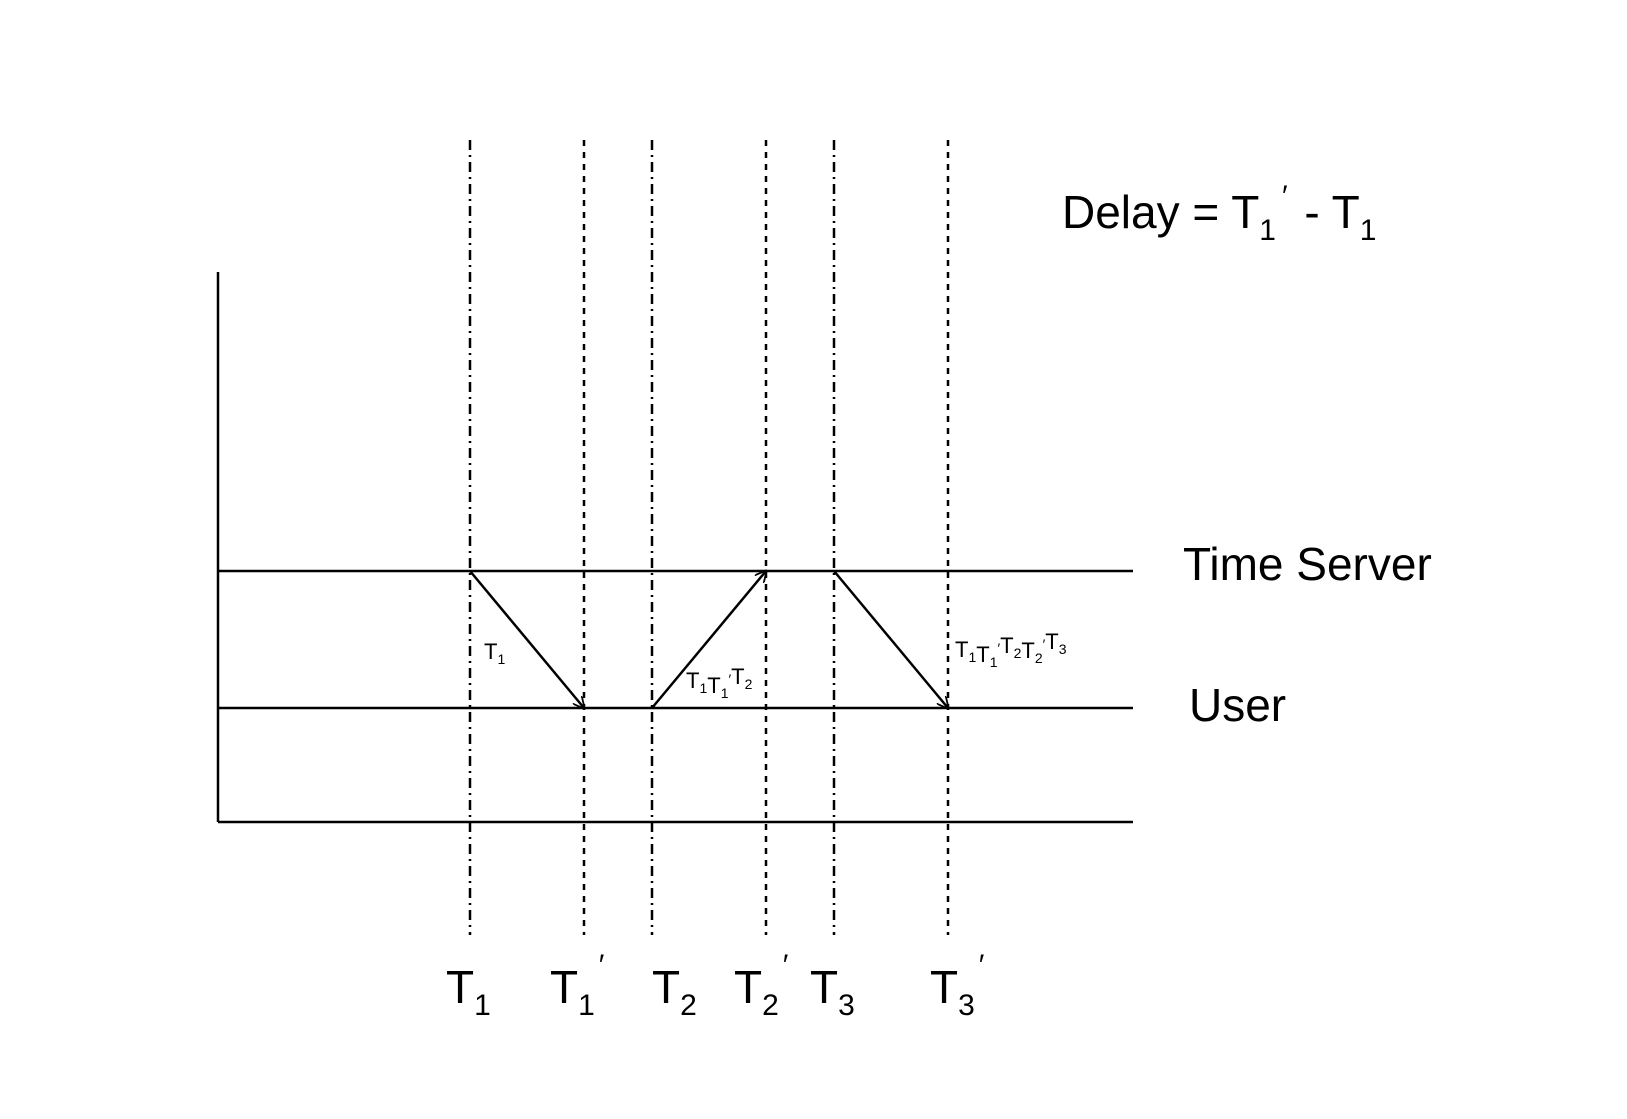 The height and width of the screenshot is (1119, 1627). I want to click on time-label-3: T2, so click(674, 991).